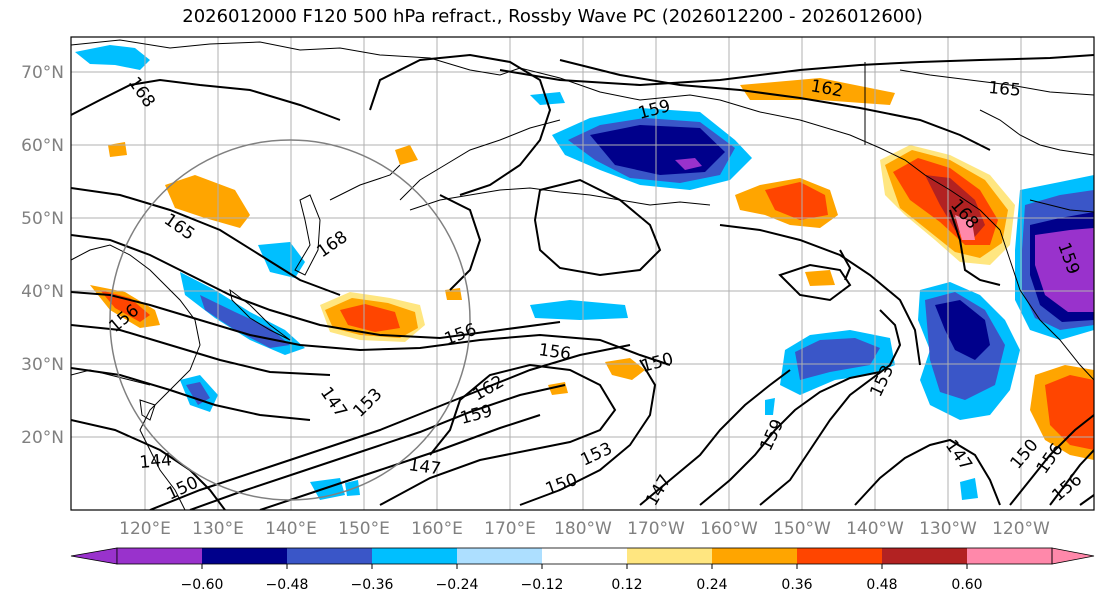 The width and height of the screenshot is (1105, 604). Describe the element at coordinates (364, 529) in the screenshot. I see `lon-label: 150°E` at that location.